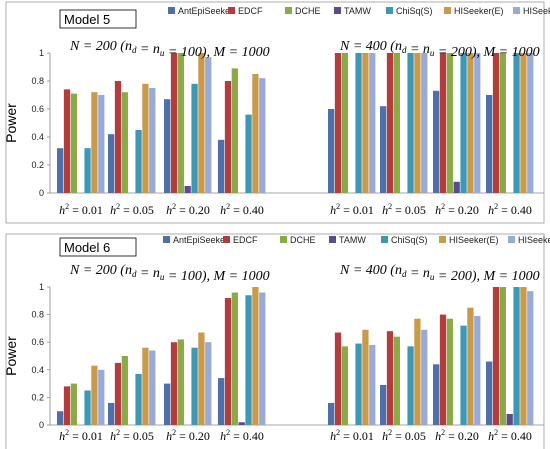  What do you see at coordinates (87, 247) in the screenshot?
I see `panel-label: Model 6` at bounding box center [87, 247].